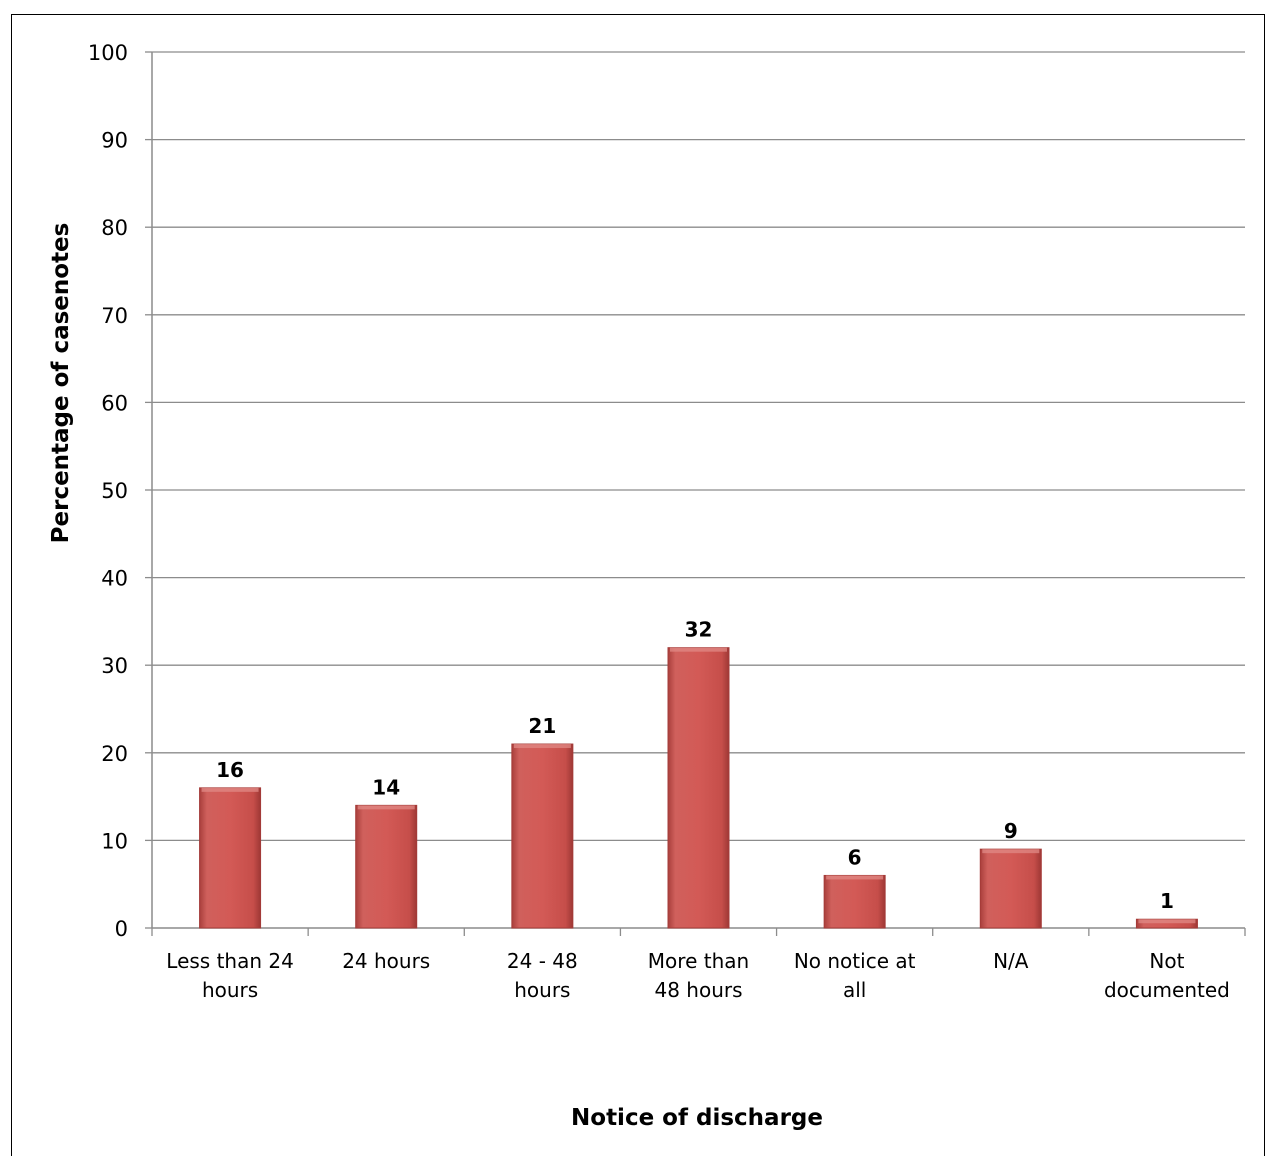 The width and height of the screenshot is (1265, 1156). Describe the element at coordinates (542, 961) in the screenshot. I see `x-category-label-line: 24 - 48` at that location.